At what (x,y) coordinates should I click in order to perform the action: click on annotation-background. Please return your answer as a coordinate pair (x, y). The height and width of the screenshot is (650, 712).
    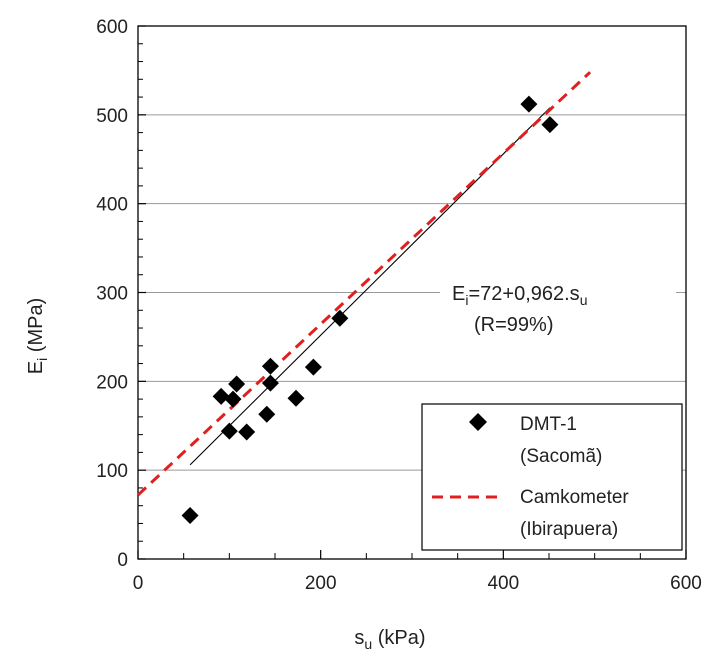
    Looking at the image, I should click on (558, 303).